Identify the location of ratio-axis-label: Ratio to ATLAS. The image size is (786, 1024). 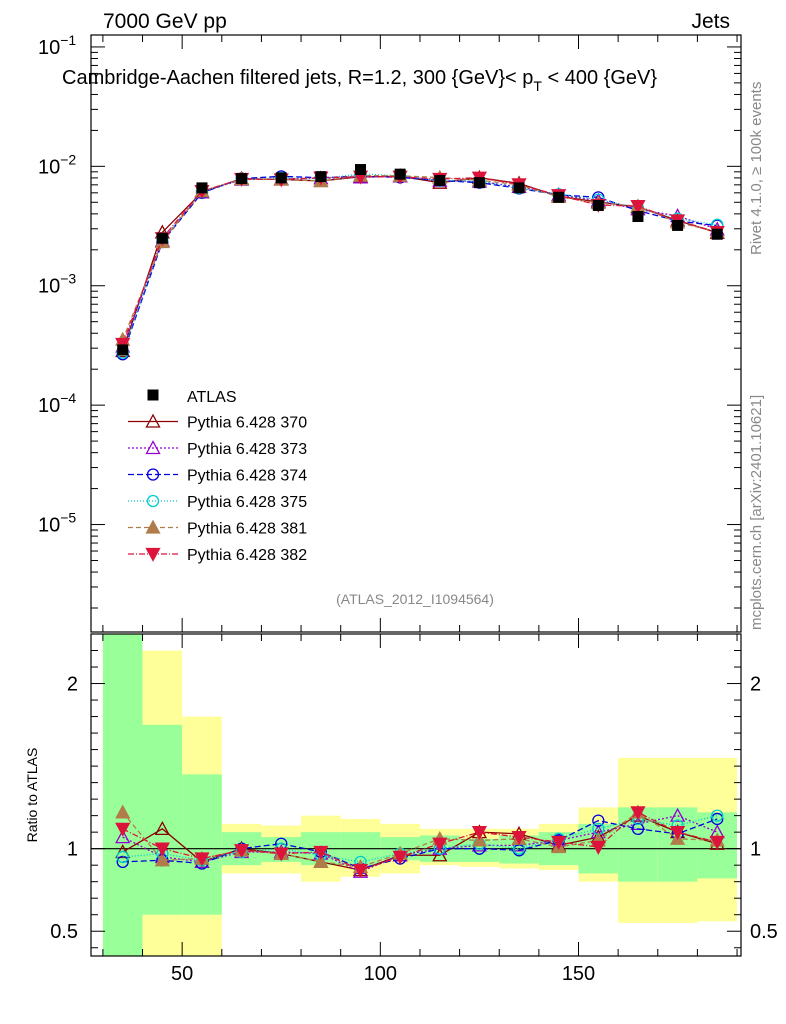
(32, 795).